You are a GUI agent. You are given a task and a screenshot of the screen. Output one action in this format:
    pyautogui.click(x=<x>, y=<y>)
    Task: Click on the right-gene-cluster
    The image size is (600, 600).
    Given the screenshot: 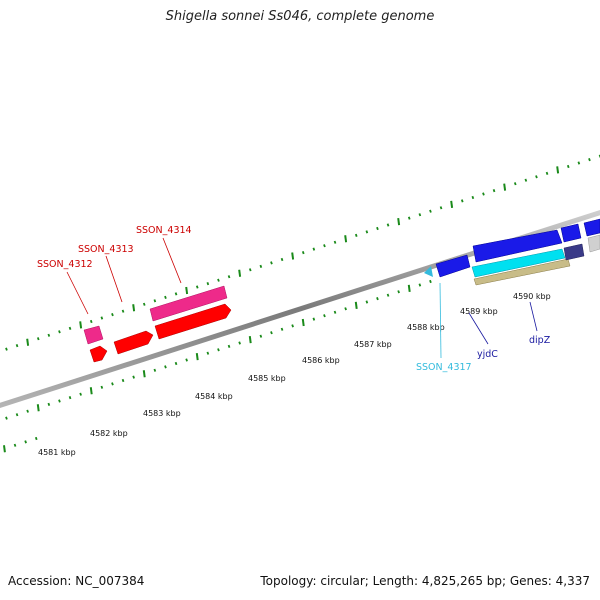 What is the action you would take?
    pyautogui.click(x=512, y=252)
    